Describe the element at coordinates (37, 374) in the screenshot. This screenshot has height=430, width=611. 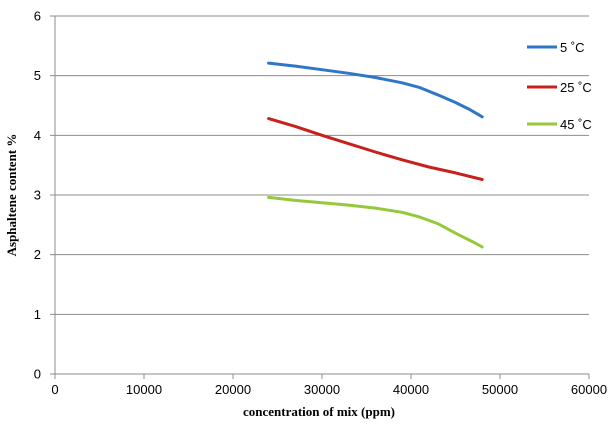
I see `y-tick-label-0: 0` at that location.